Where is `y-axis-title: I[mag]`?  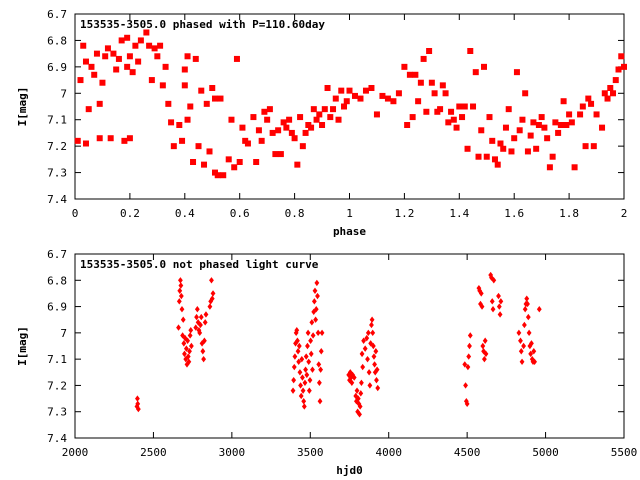 y-axis-title: I[mag] is located at coordinates (22, 107).